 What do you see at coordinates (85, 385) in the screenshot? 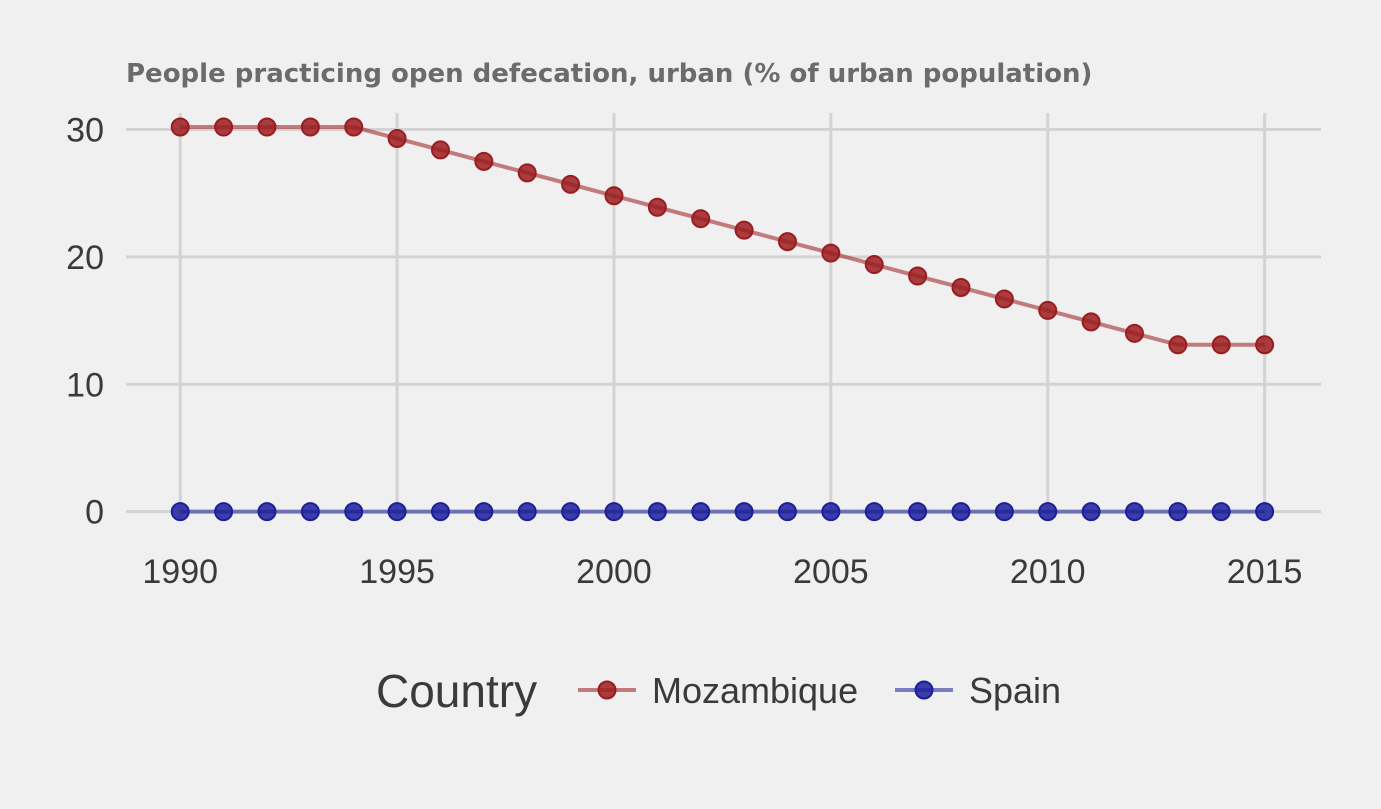
I see `y-tick-label: 10` at bounding box center [85, 385].